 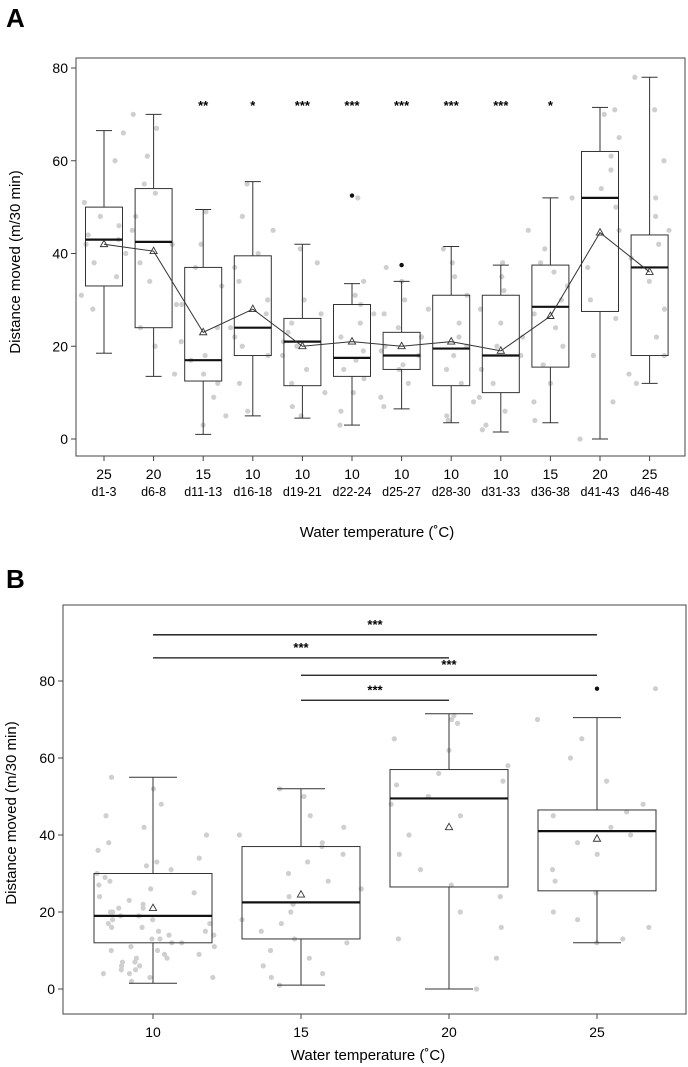 What do you see at coordinates (47, 912) in the screenshot?
I see `y-tick-label: 20` at bounding box center [47, 912].